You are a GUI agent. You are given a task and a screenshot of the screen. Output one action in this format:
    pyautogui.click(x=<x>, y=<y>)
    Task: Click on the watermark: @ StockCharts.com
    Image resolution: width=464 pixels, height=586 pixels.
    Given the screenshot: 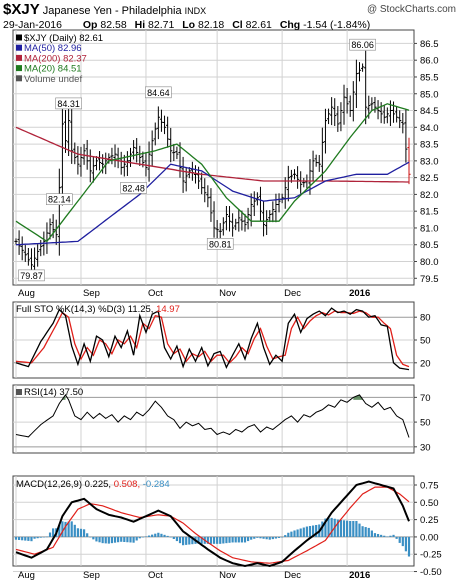 What is the action you would take?
    pyautogui.click(x=411, y=9)
    